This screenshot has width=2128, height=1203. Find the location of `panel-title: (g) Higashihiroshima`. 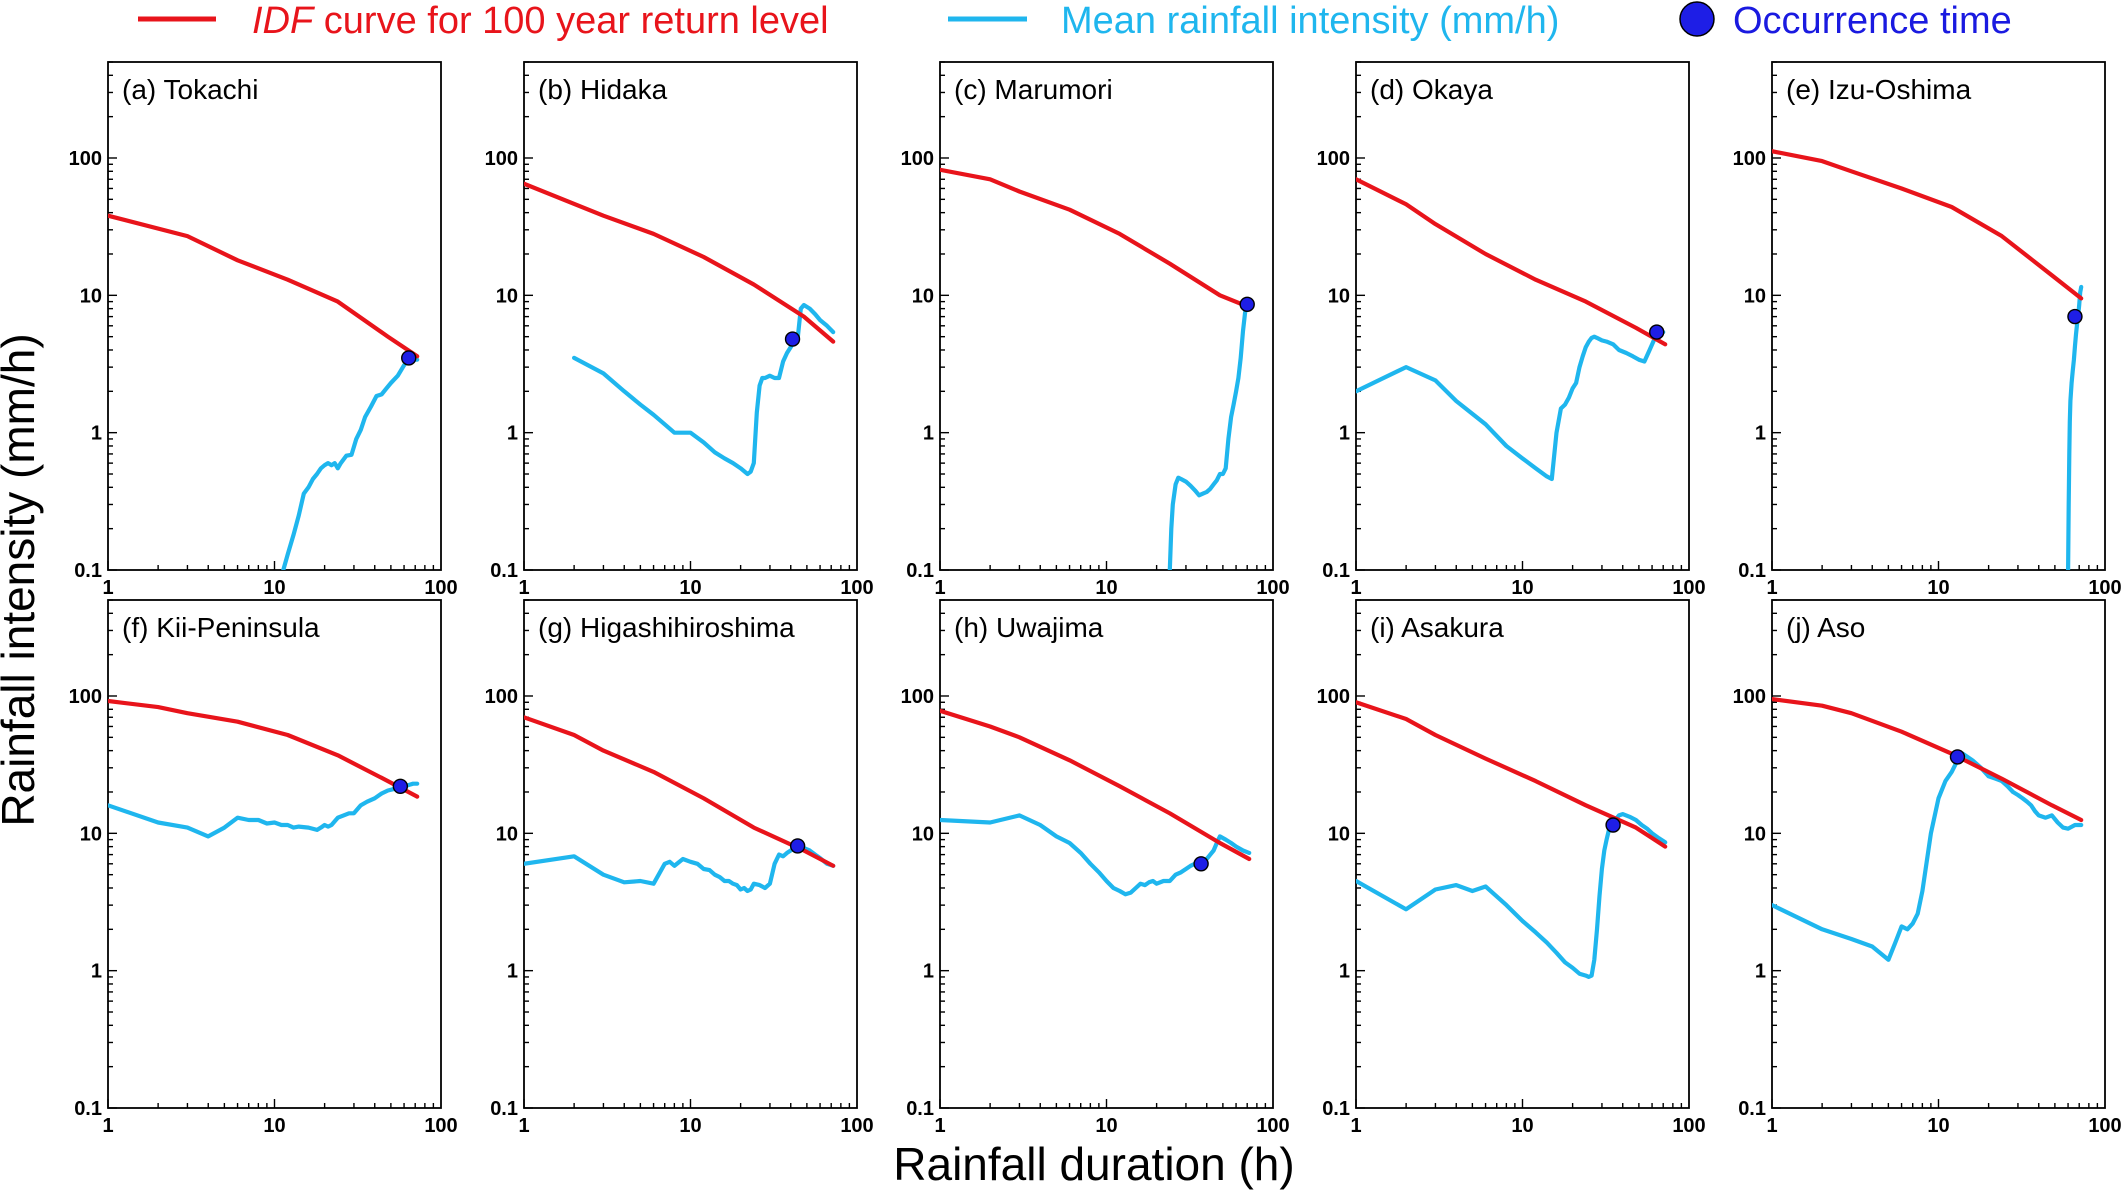

panel-title: (g) Higashihiroshima is located at coordinates (666, 627).